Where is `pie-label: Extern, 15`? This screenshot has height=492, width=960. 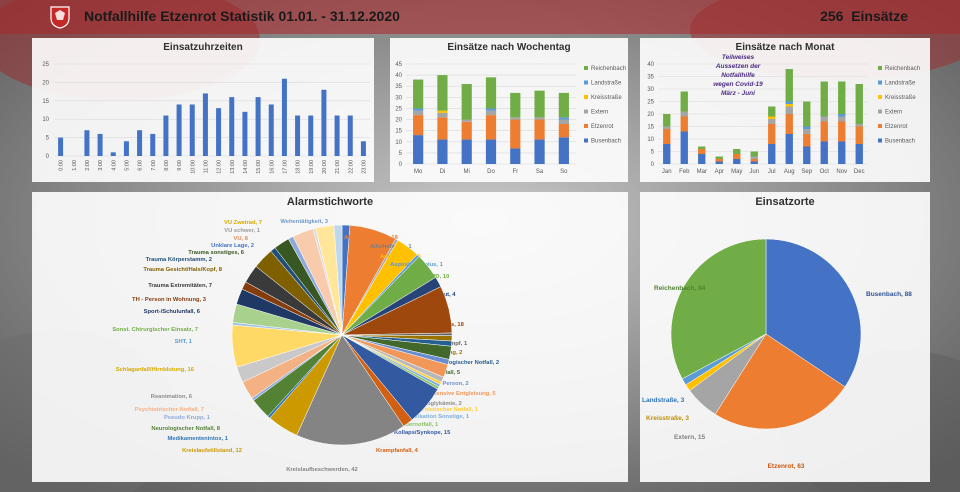
pie-label: Extern, 15 is located at coordinates (689, 437).